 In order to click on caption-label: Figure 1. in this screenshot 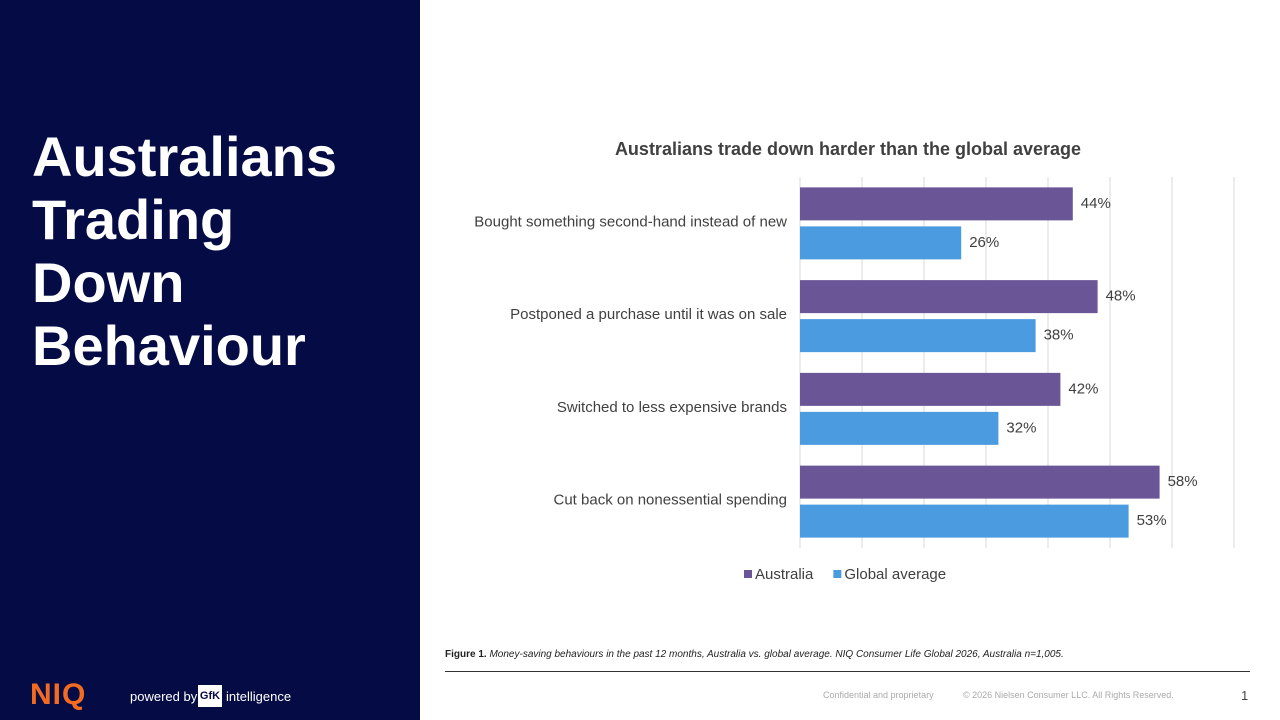, I will do `click(466, 654)`.